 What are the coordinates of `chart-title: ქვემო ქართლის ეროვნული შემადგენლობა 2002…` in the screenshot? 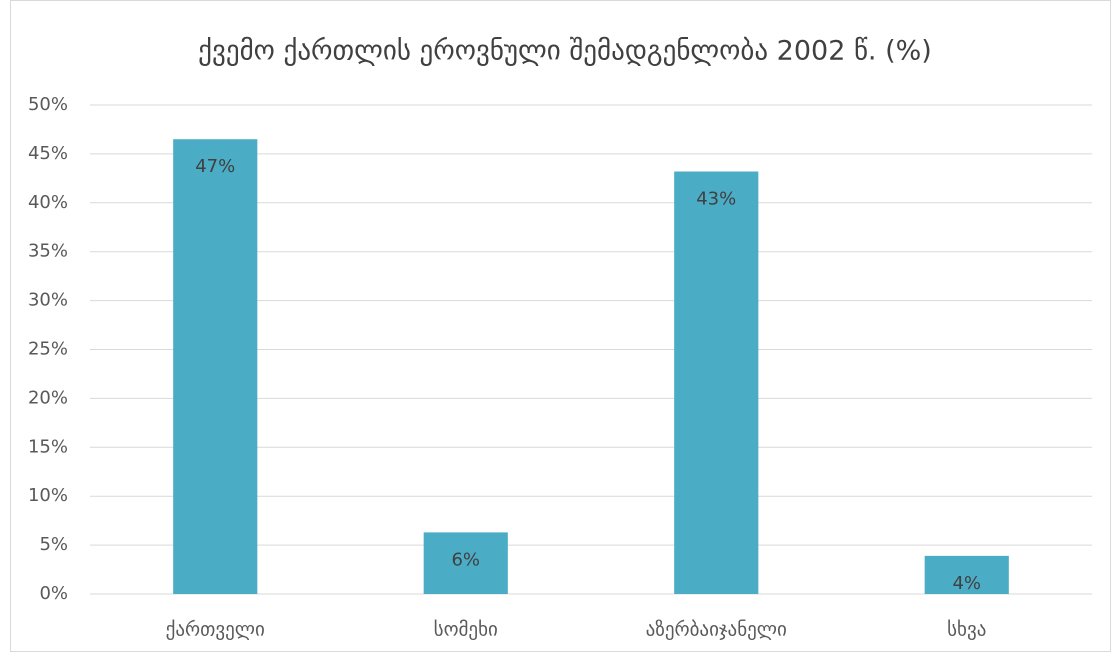 It's located at (565, 51).